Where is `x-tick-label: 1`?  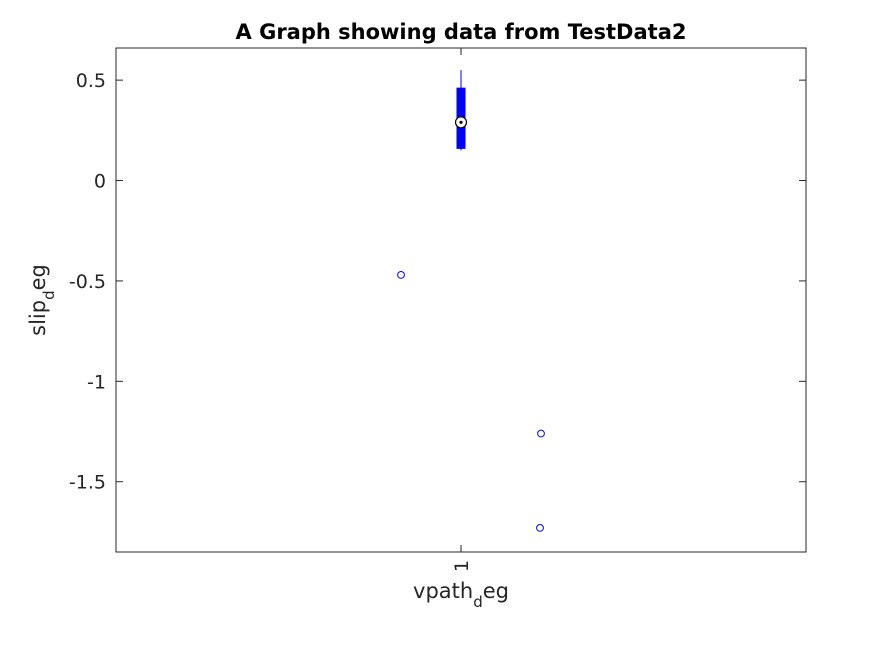 x-tick-label: 1 is located at coordinates (462, 566).